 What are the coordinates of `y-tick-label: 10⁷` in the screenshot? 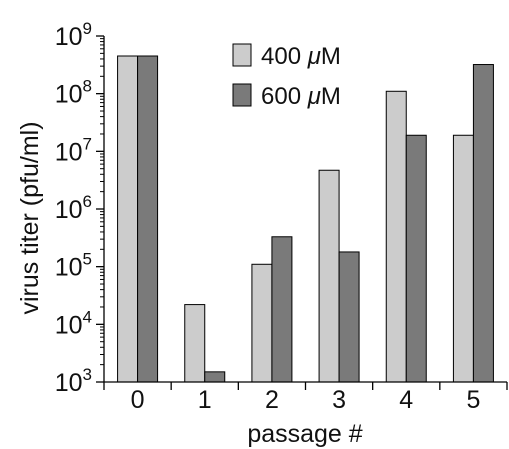 It's located at (73, 150).